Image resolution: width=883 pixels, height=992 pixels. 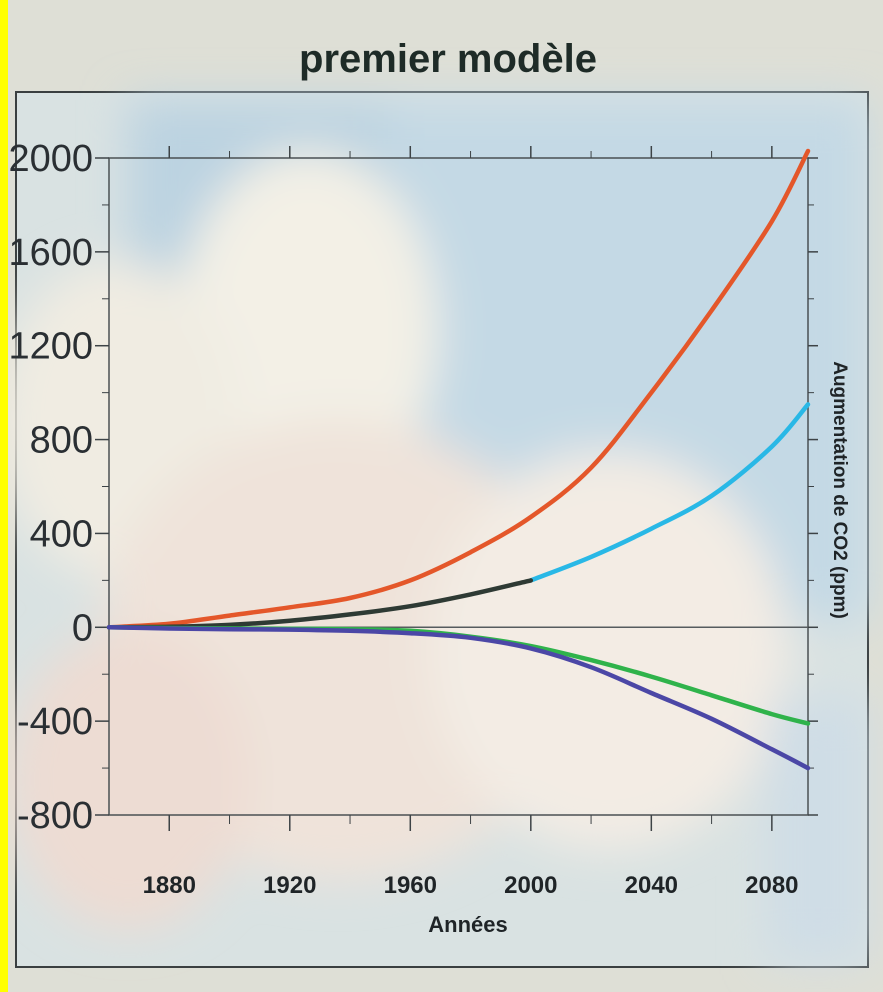 What do you see at coordinates (169, 885) in the screenshot?
I see `x-tick-label: 1880` at bounding box center [169, 885].